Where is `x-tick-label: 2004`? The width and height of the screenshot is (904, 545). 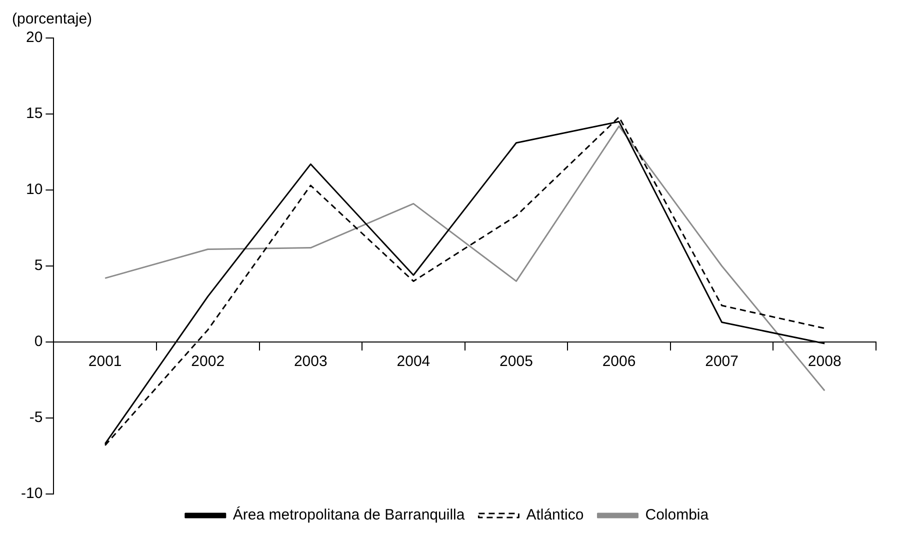
x-tick-label: 2004 is located at coordinates (413, 361).